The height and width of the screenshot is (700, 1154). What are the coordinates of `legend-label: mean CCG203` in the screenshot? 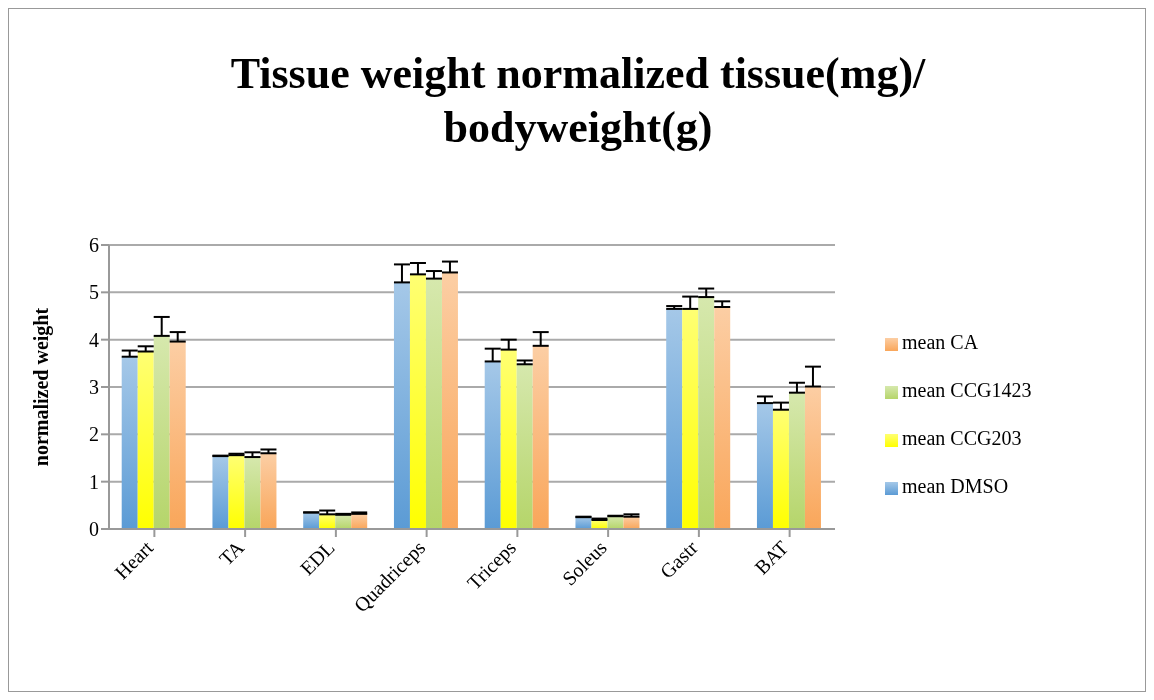 It's located at (962, 438).